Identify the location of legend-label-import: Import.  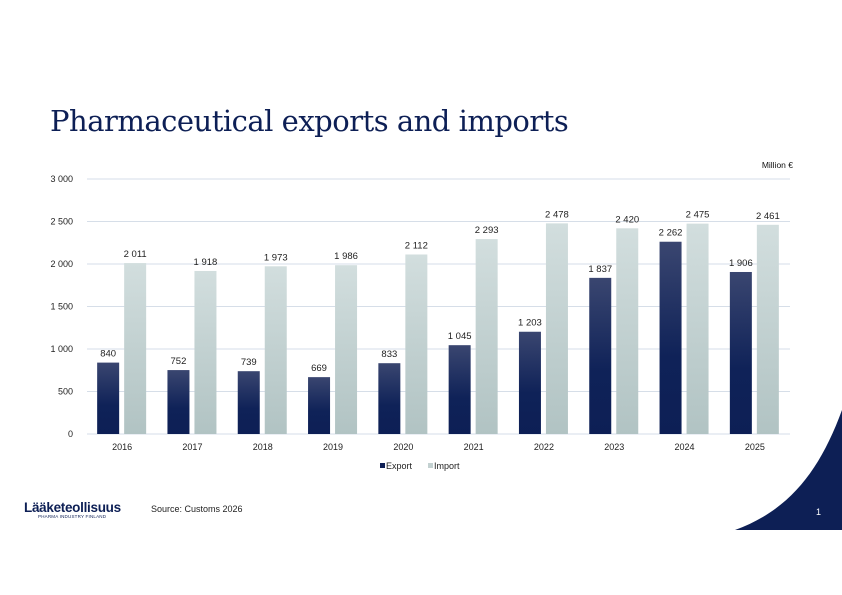
(447, 466).